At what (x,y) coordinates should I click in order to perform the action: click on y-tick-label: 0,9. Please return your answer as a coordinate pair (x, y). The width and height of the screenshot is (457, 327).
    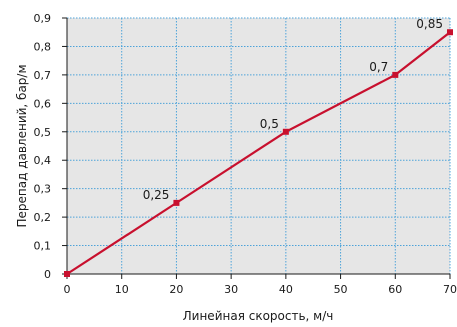
    Looking at the image, I should click on (43, 18).